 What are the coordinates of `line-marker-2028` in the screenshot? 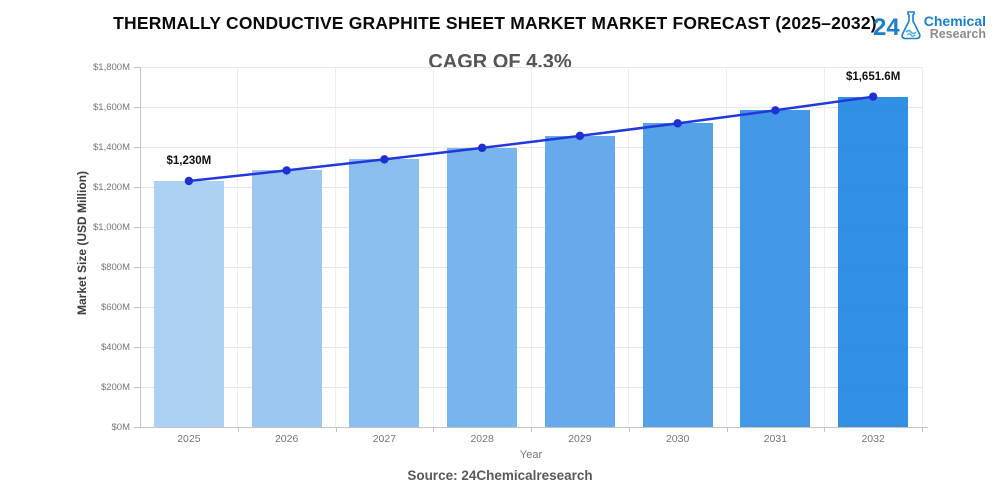 It's located at (482, 148).